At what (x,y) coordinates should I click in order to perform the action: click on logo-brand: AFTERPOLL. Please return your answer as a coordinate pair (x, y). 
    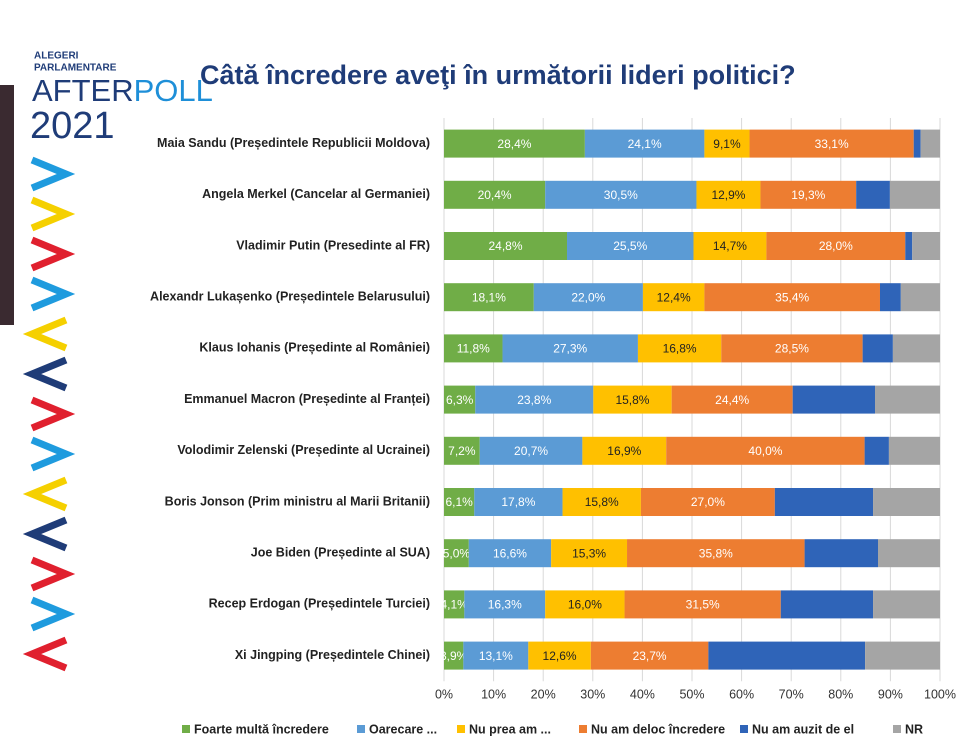
    Looking at the image, I should click on (122, 90).